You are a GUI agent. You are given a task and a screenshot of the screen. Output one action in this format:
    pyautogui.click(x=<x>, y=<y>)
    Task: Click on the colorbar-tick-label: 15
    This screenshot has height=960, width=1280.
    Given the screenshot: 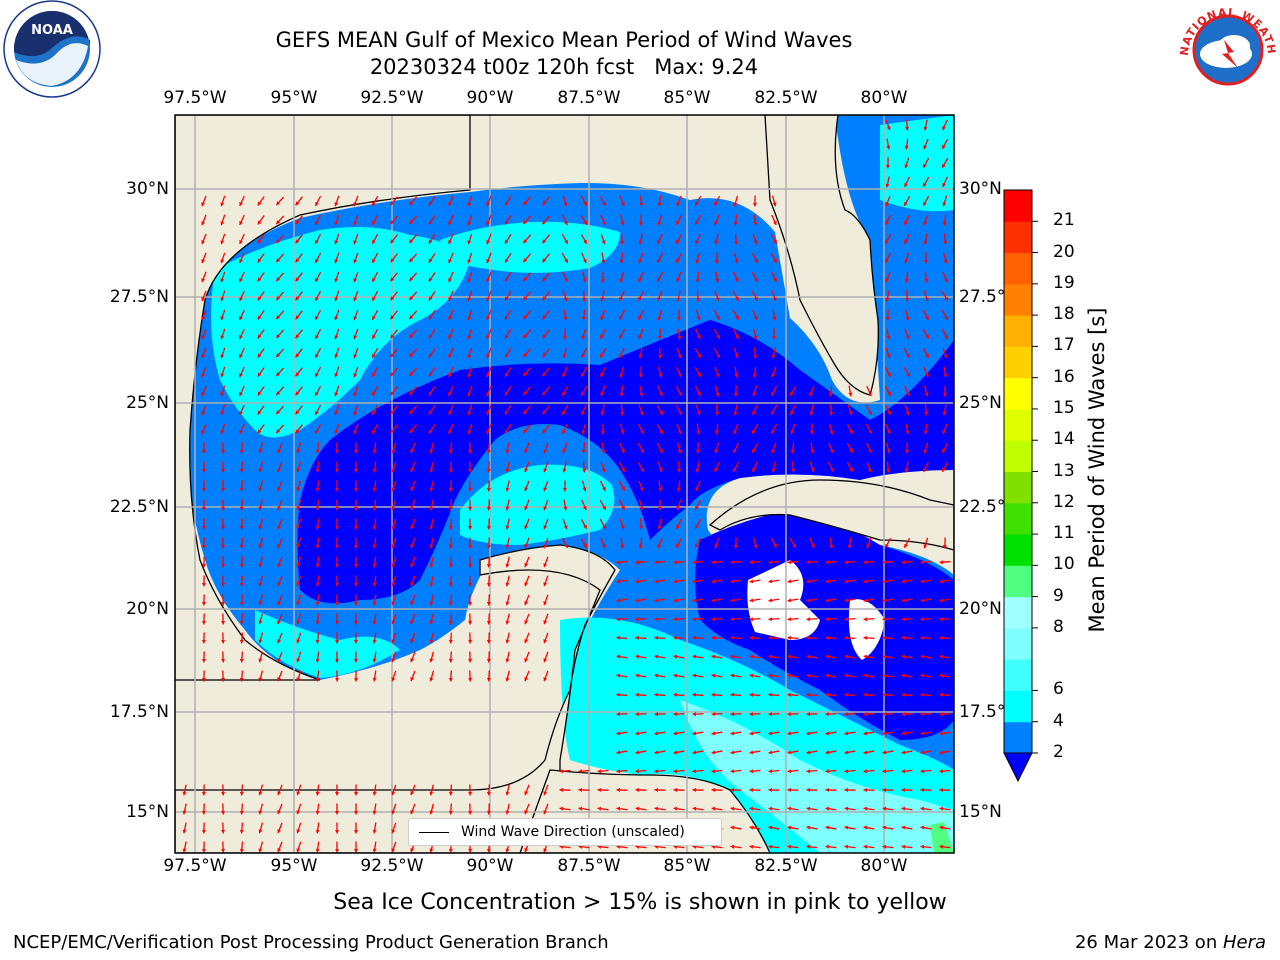 What is the action you would take?
    pyautogui.click(x=1064, y=407)
    